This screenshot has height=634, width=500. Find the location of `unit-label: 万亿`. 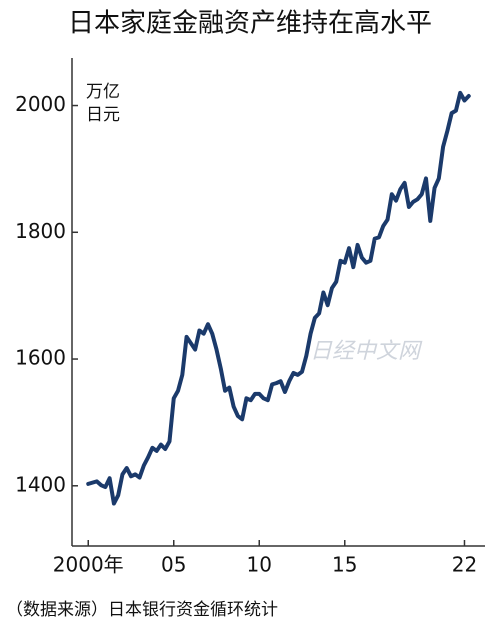

unit-label: 万亿 is located at coordinates (103, 92).